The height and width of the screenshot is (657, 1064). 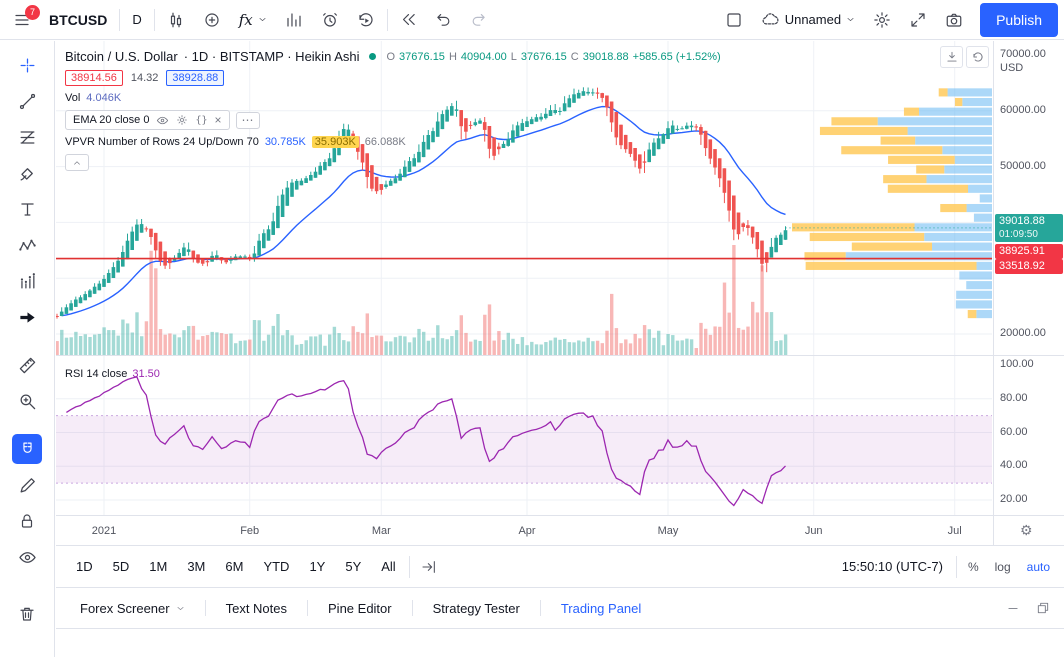 What do you see at coordinates (182, 120) in the screenshot?
I see `gear-icon` at bounding box center [182, 120].